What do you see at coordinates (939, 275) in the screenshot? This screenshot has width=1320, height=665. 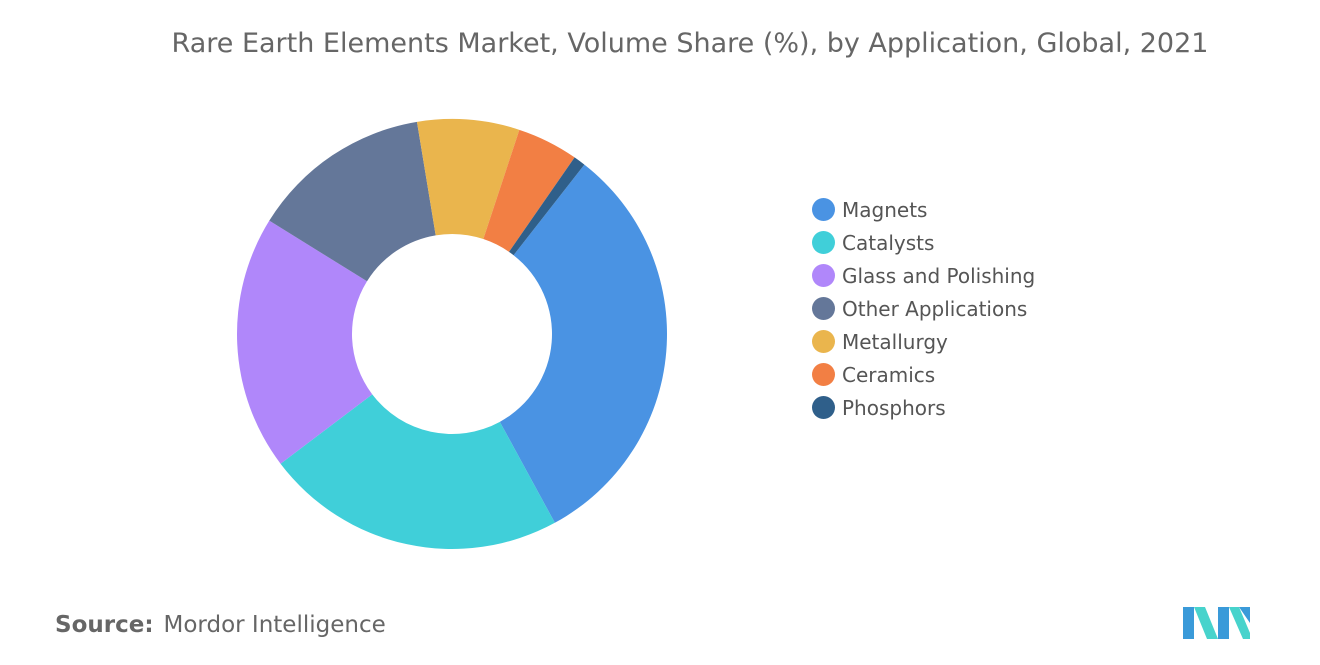 I see `legend-label: Glass and Polishing` at bounding box center [939, 275].